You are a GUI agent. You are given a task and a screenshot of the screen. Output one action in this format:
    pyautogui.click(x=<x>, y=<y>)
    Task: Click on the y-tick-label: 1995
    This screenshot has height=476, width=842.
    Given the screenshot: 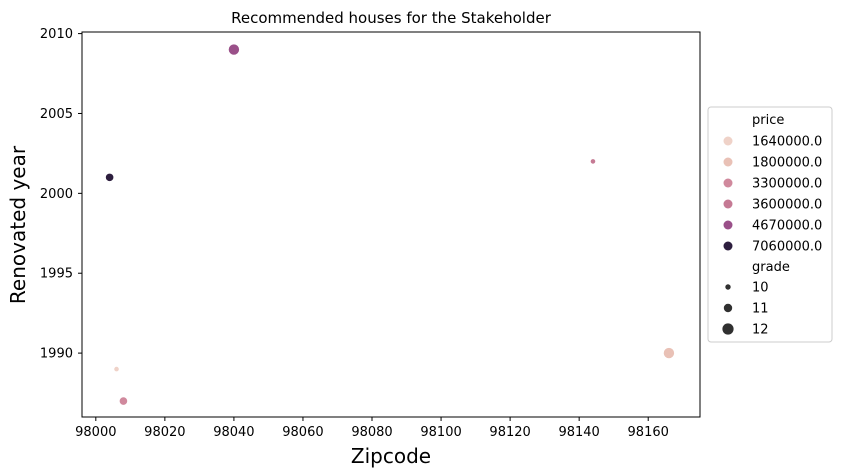 What is the action you would take?
    pyautogui.click(x=56, y=274)
    